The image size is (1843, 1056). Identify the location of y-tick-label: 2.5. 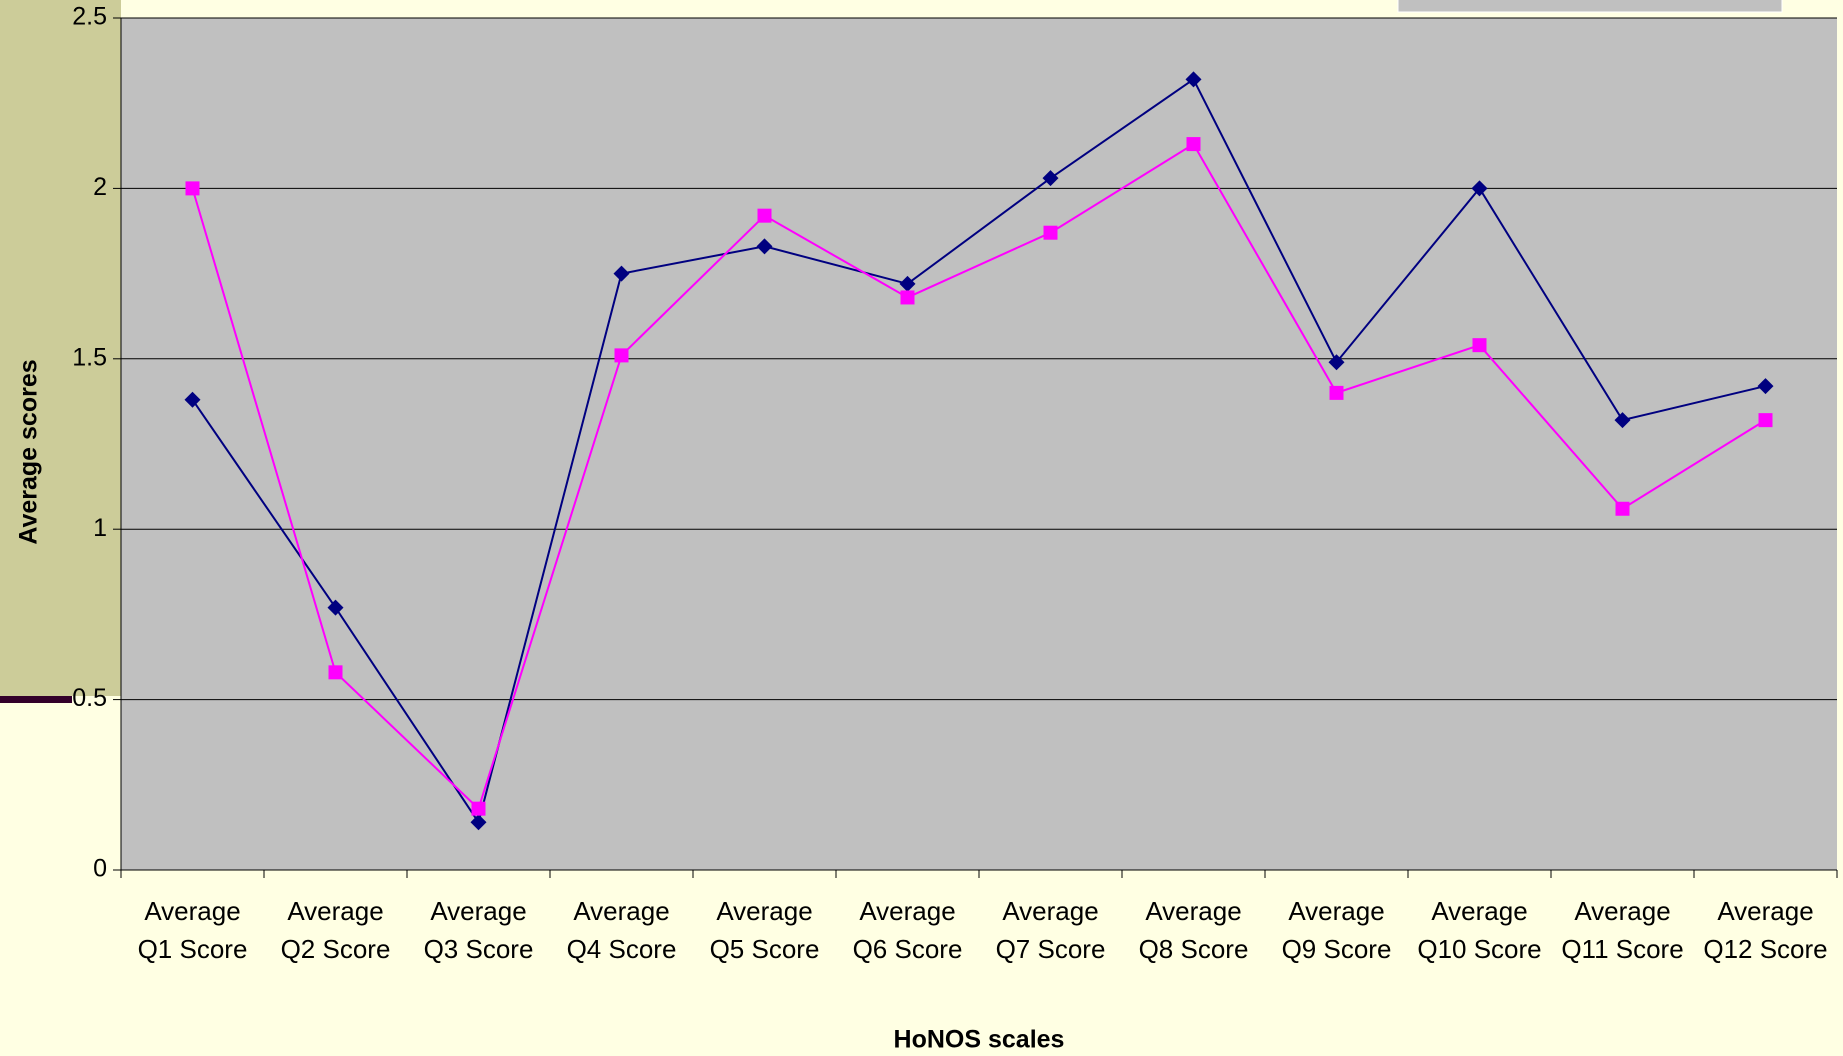
(89, 17).